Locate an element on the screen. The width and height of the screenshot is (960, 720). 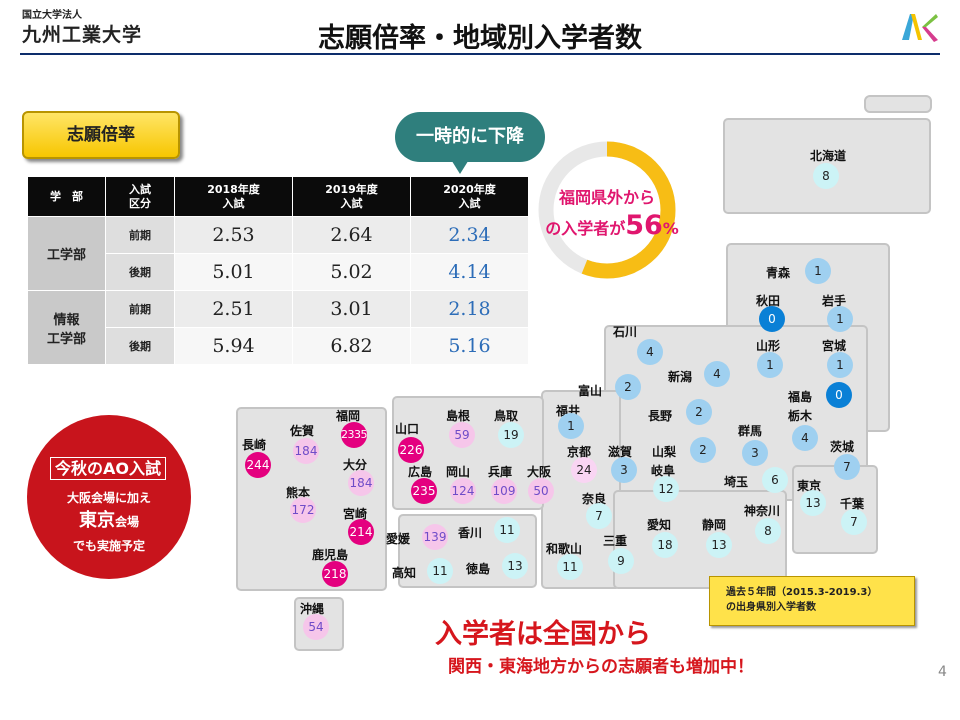
prefecture-label: 神奈川 is located at coordinates (762, 511).